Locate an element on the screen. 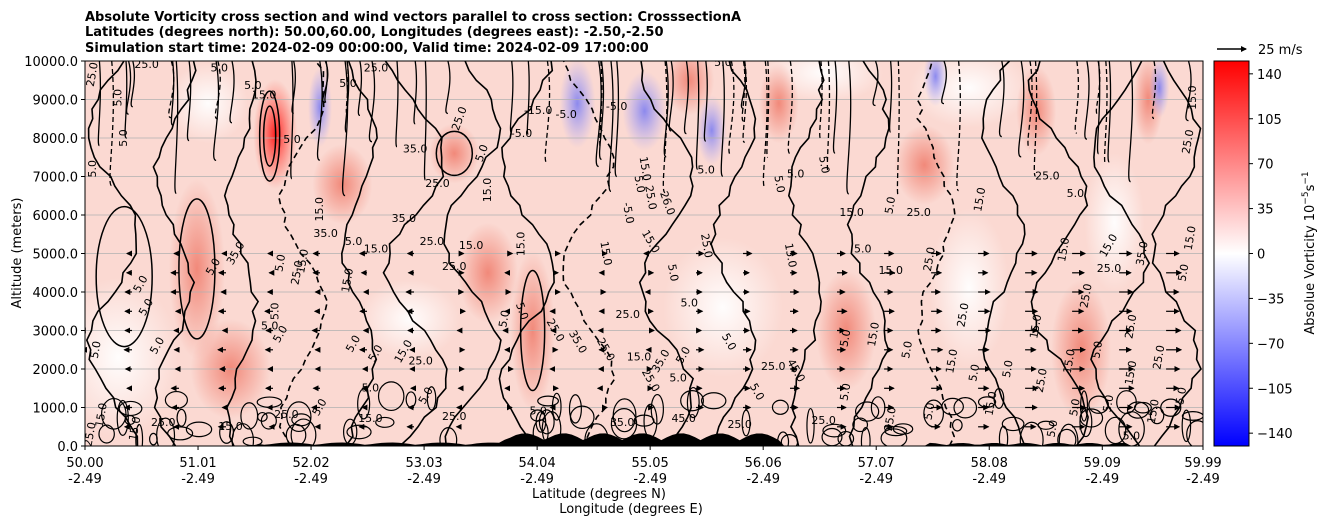 The height and width of the screenshot is (526, 1332). y-tick-label: 4000.0 is located at coordinates (56, 293).